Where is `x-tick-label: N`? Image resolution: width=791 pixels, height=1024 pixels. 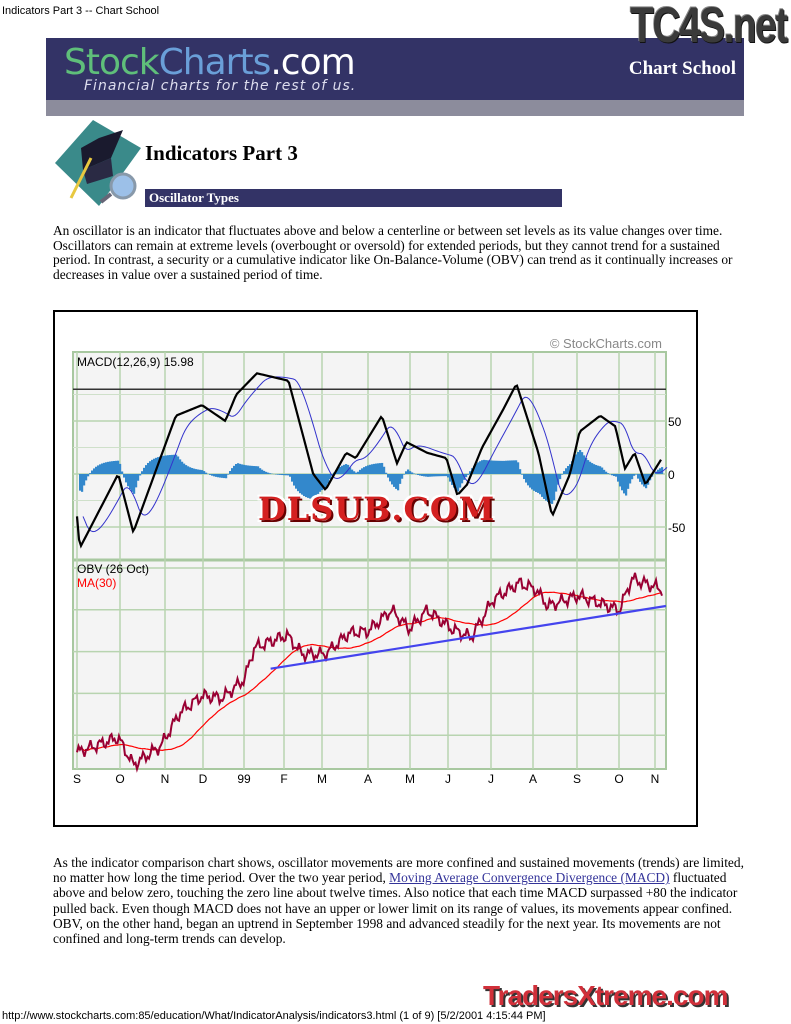
x-tick-label: N is located at coordinates (165, 779).